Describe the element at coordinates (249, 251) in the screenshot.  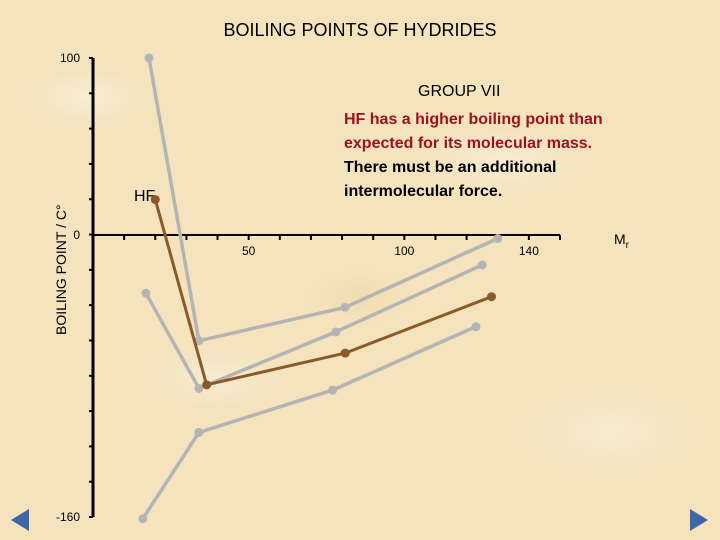
I see `x-tick-label: 50` at that location.